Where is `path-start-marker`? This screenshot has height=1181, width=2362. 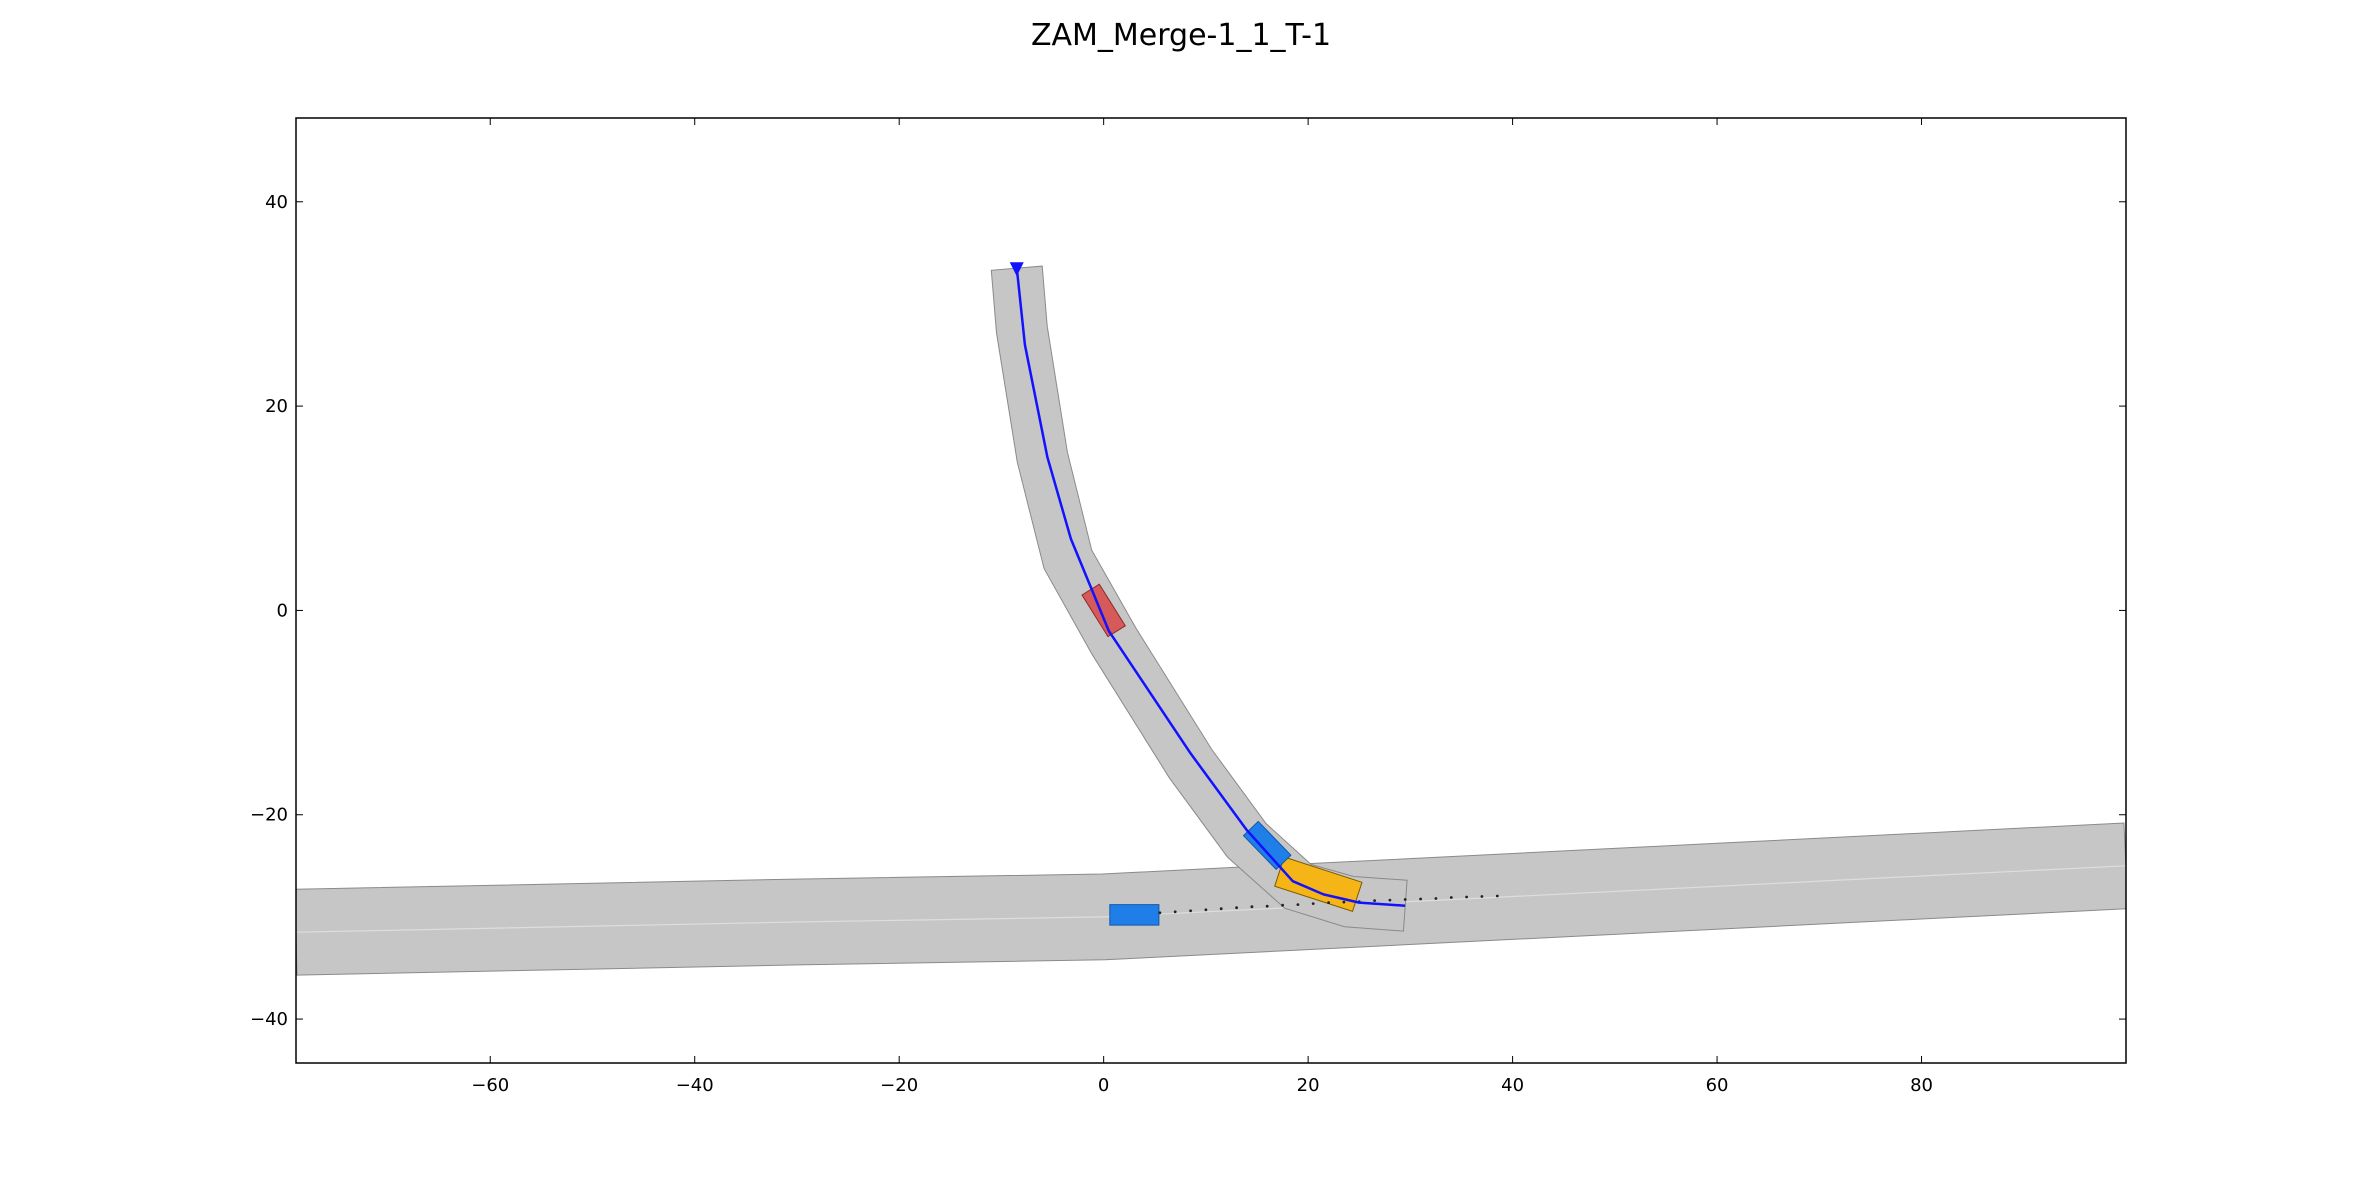 path-start-marker is located at coordinates (1016, 269).